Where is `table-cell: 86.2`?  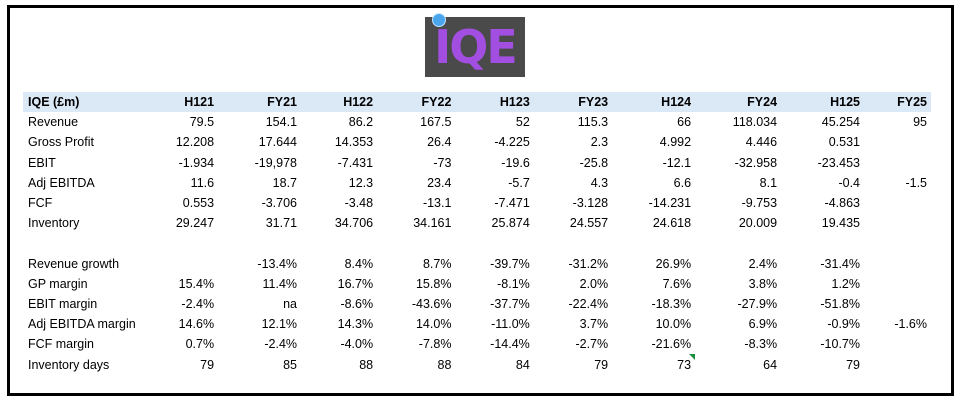 table-cell: 86.2 is located at coordinates (361, 122).